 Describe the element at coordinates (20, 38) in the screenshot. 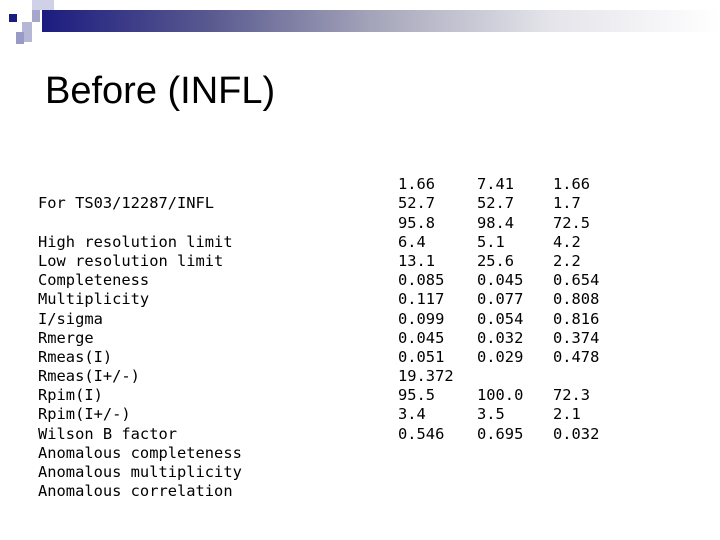

I see `decor-square-mid3` at that location.